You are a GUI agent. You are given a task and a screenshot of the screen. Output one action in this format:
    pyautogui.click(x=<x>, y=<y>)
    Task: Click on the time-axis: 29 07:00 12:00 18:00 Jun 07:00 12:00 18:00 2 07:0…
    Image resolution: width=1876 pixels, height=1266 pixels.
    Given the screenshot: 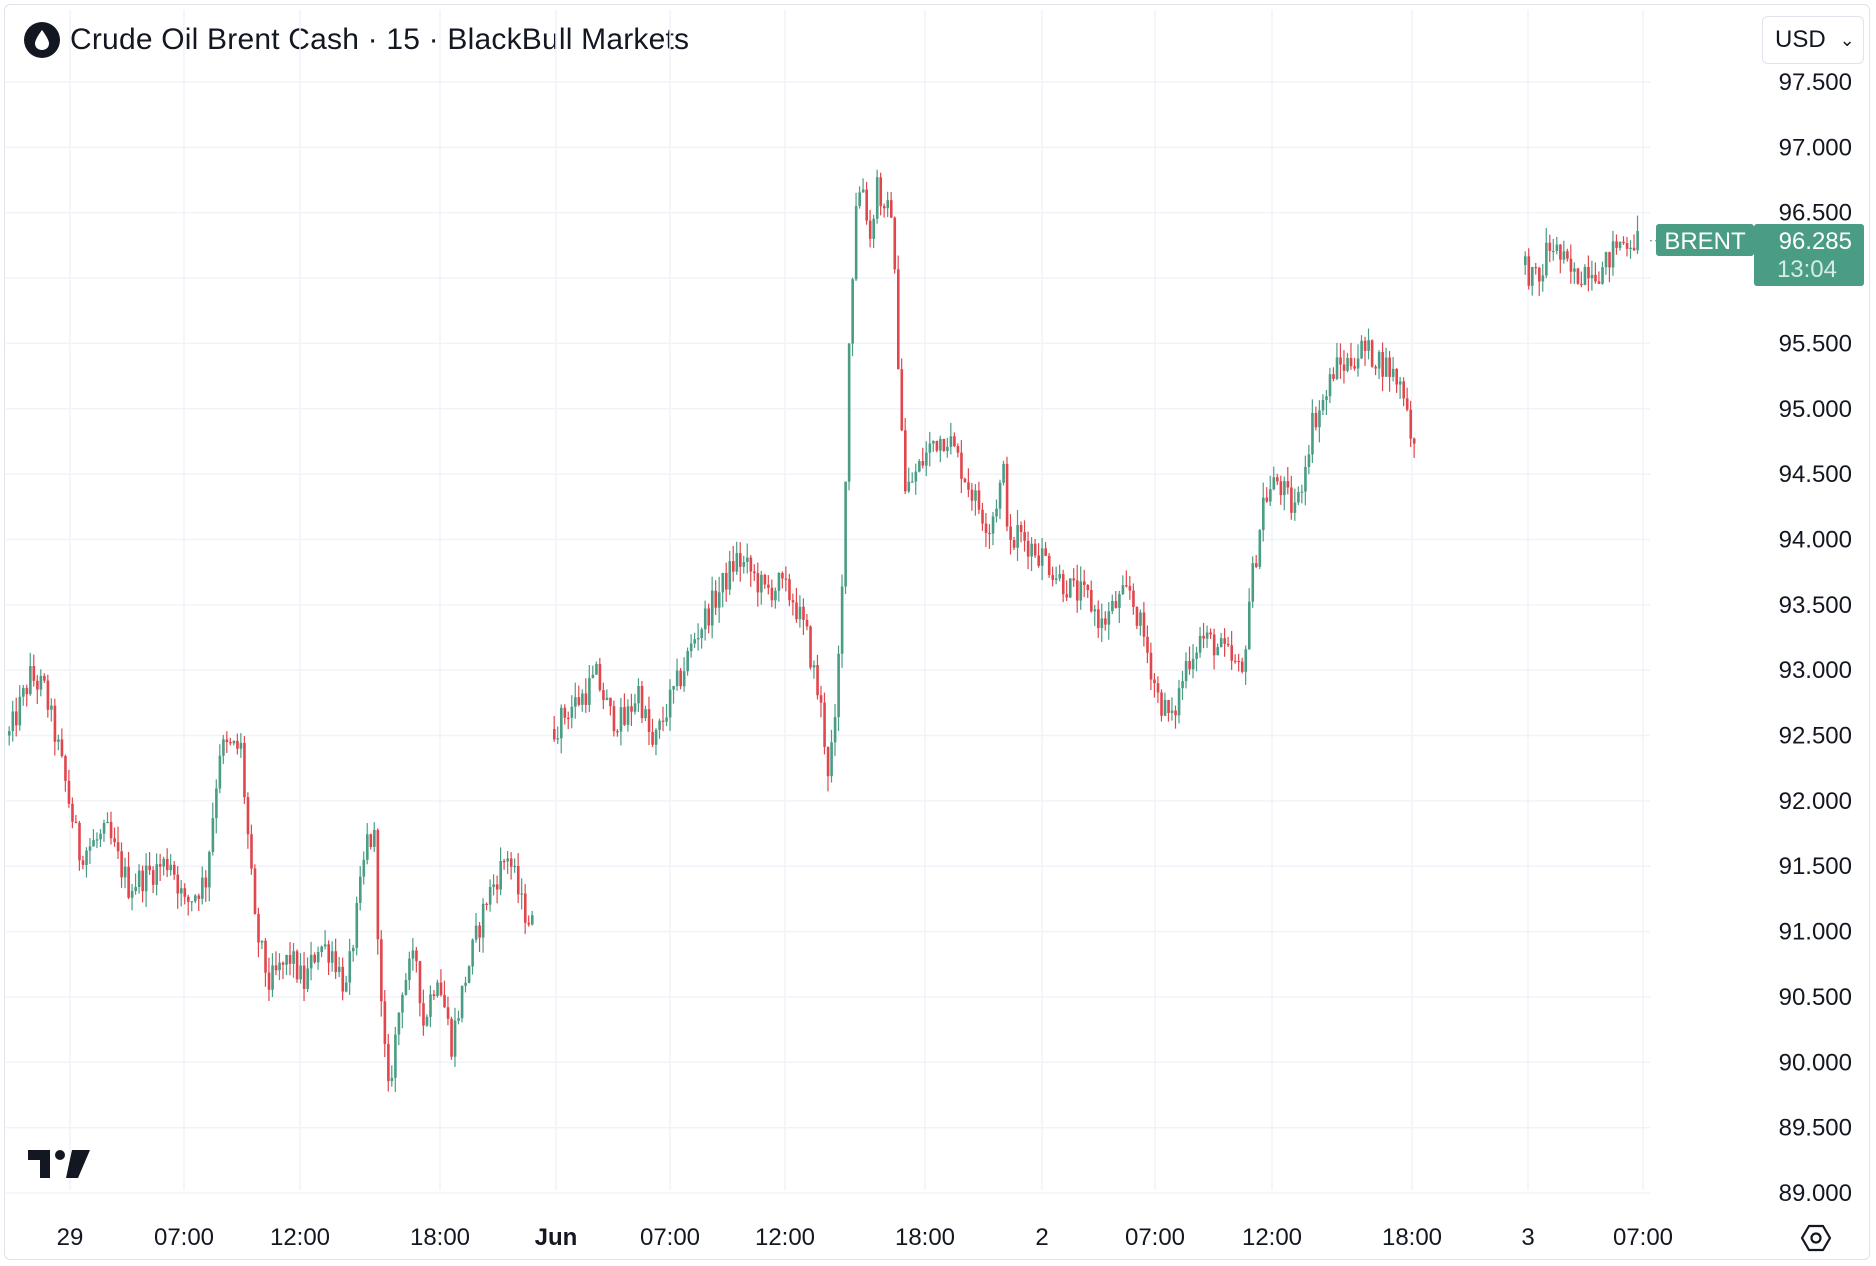 What is the action you would take?
    pyautogui.click(x=865, y=1237)
    